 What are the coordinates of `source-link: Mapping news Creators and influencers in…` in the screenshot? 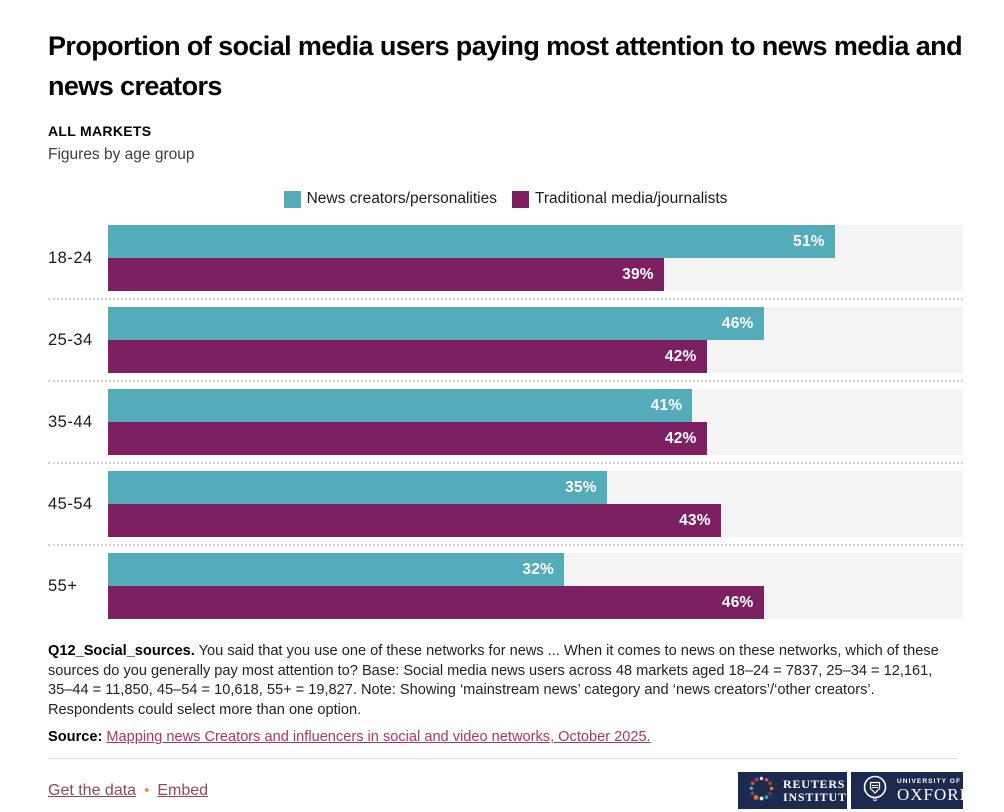 It's located at (378, 737).